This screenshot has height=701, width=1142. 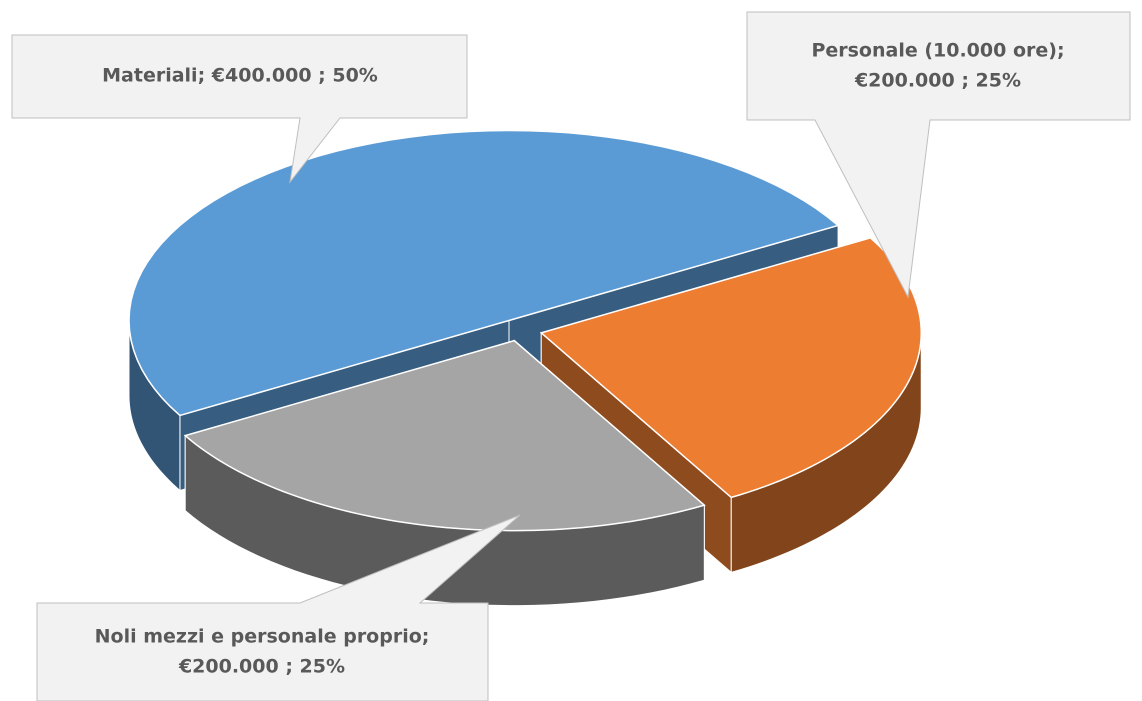 I want to click on data-label: Personale (10.000 ore);, so click(x=937, y=51).